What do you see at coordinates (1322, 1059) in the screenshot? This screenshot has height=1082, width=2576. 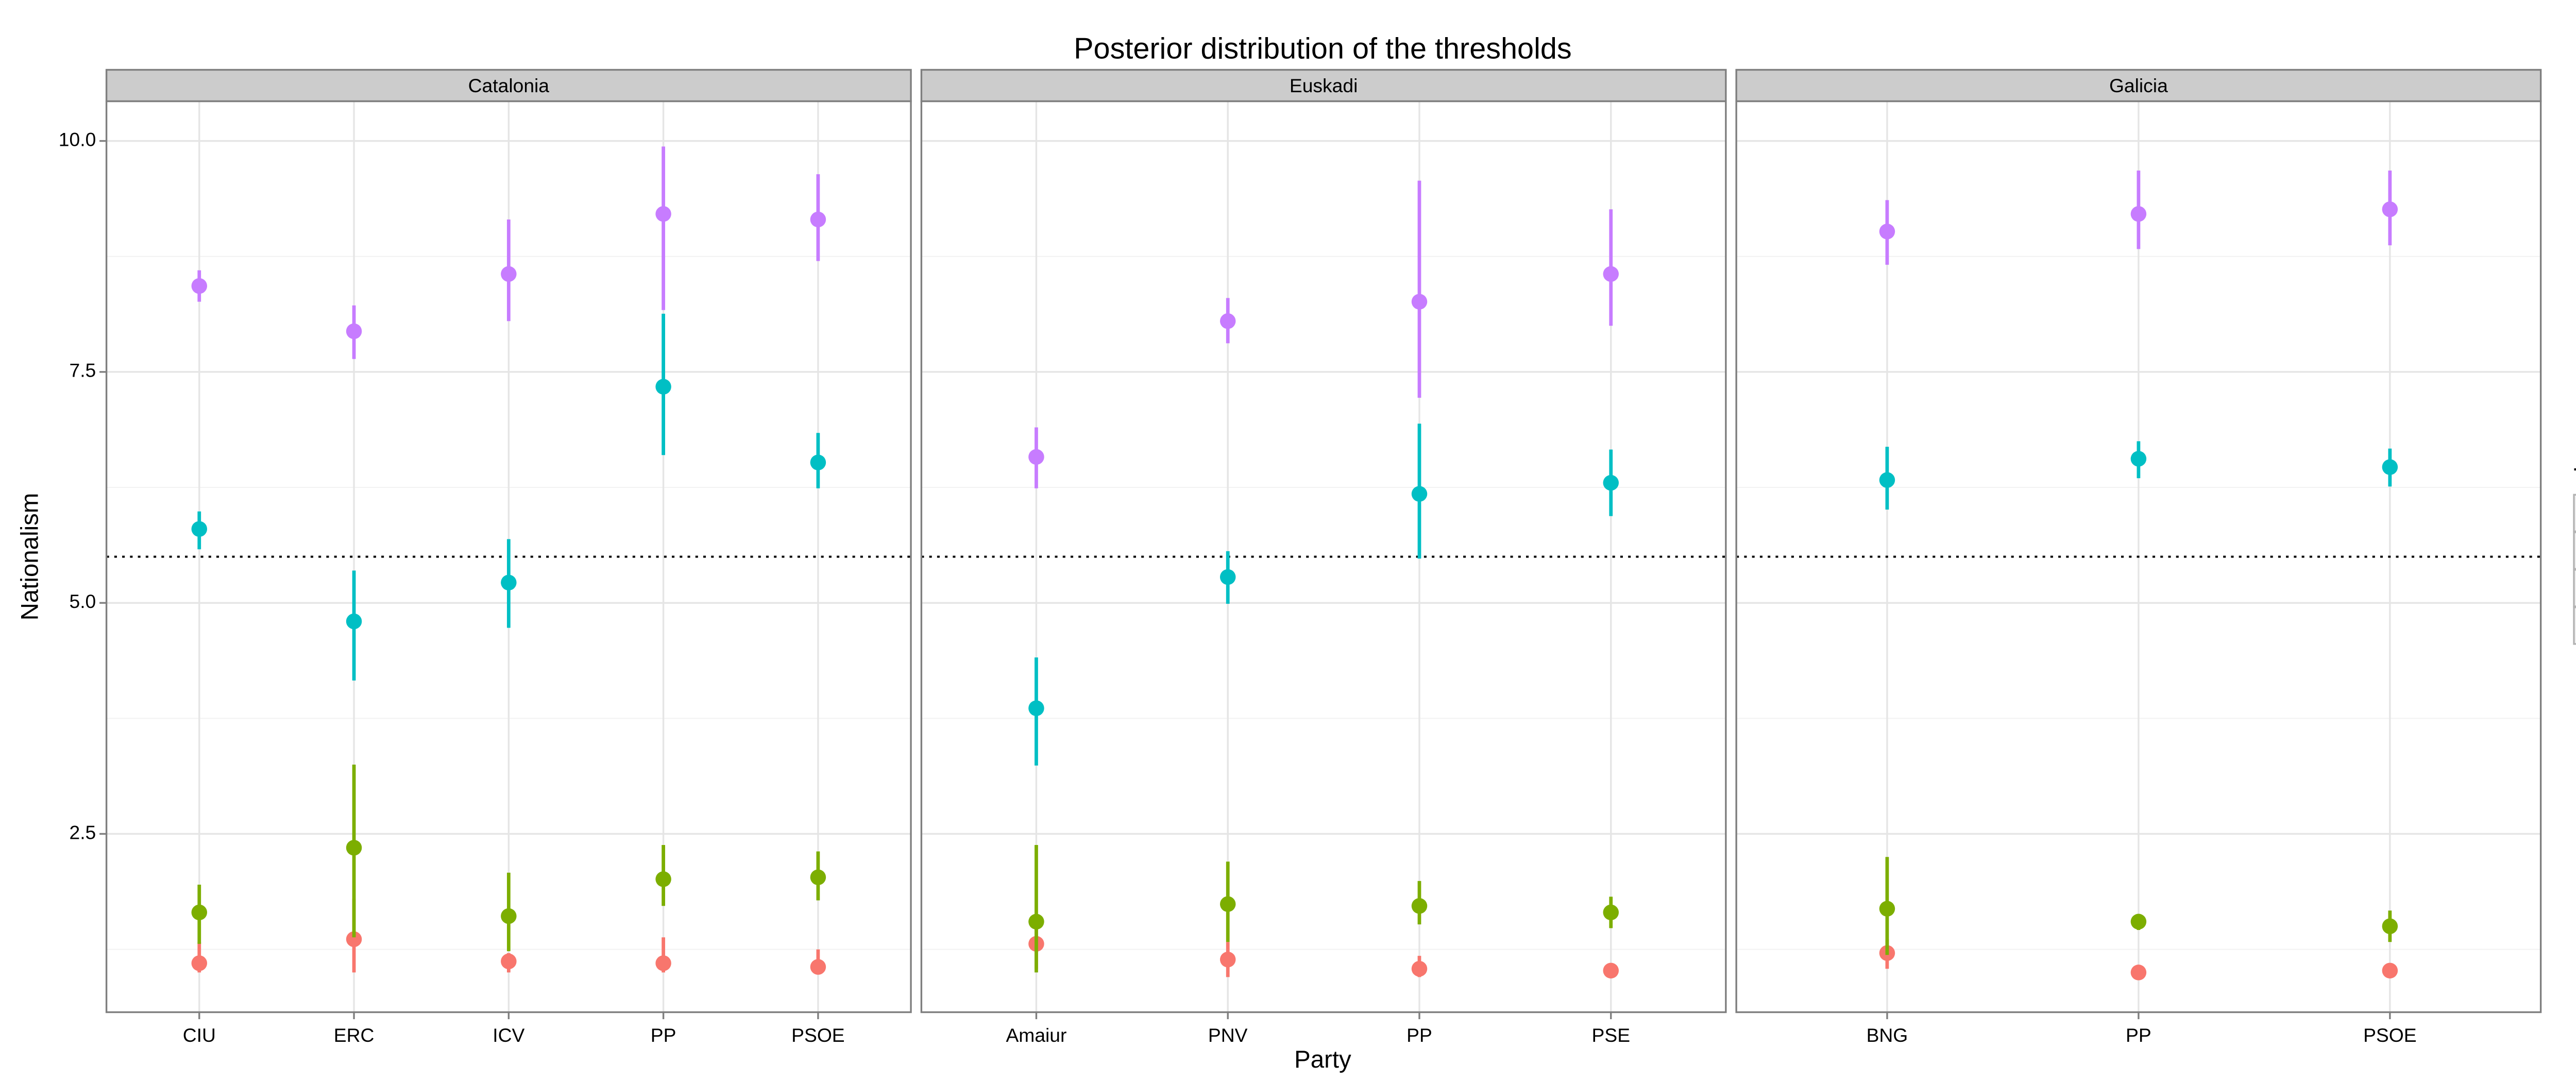 I see `x-axis-title: Party` at bounding box center [1322, 1059].